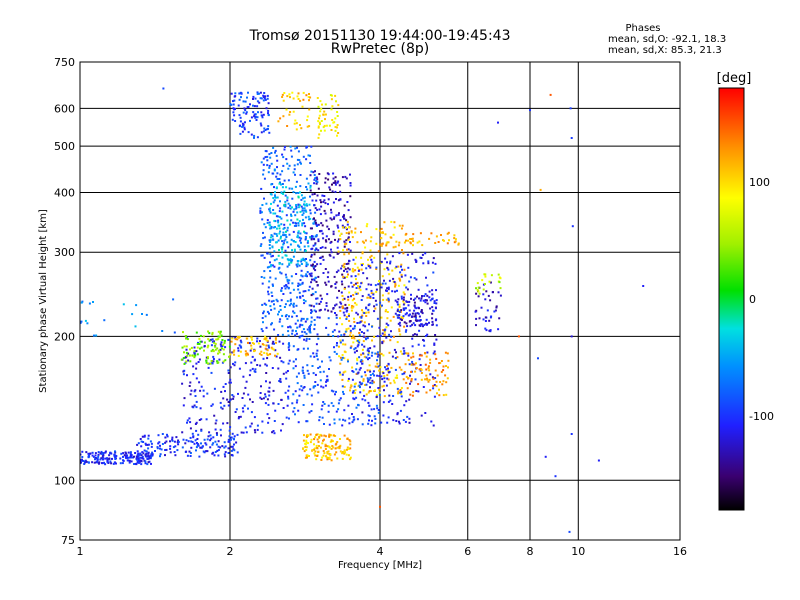 This screenshot has height=600, width=800. What do you see at coordinates (667, 39) in the screenshot?
I see `phase-stats-o: mean, sd,O: -92.1, 18.3` at bounding box center [667, 39].